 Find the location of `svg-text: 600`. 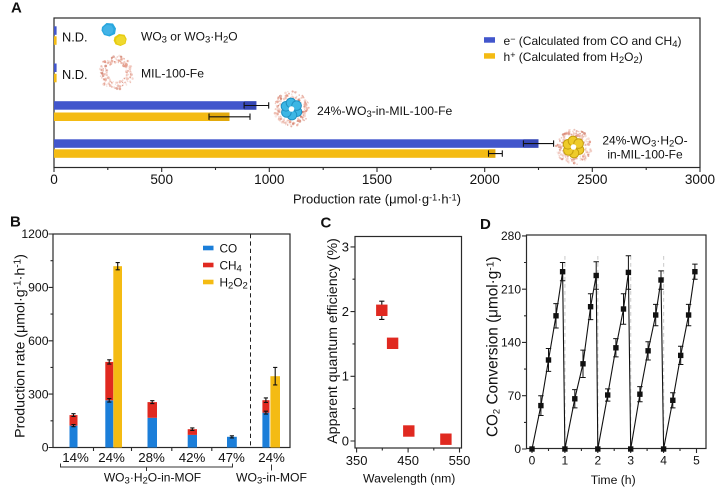

svg-text: 600 is located at coordinates (38, 341).